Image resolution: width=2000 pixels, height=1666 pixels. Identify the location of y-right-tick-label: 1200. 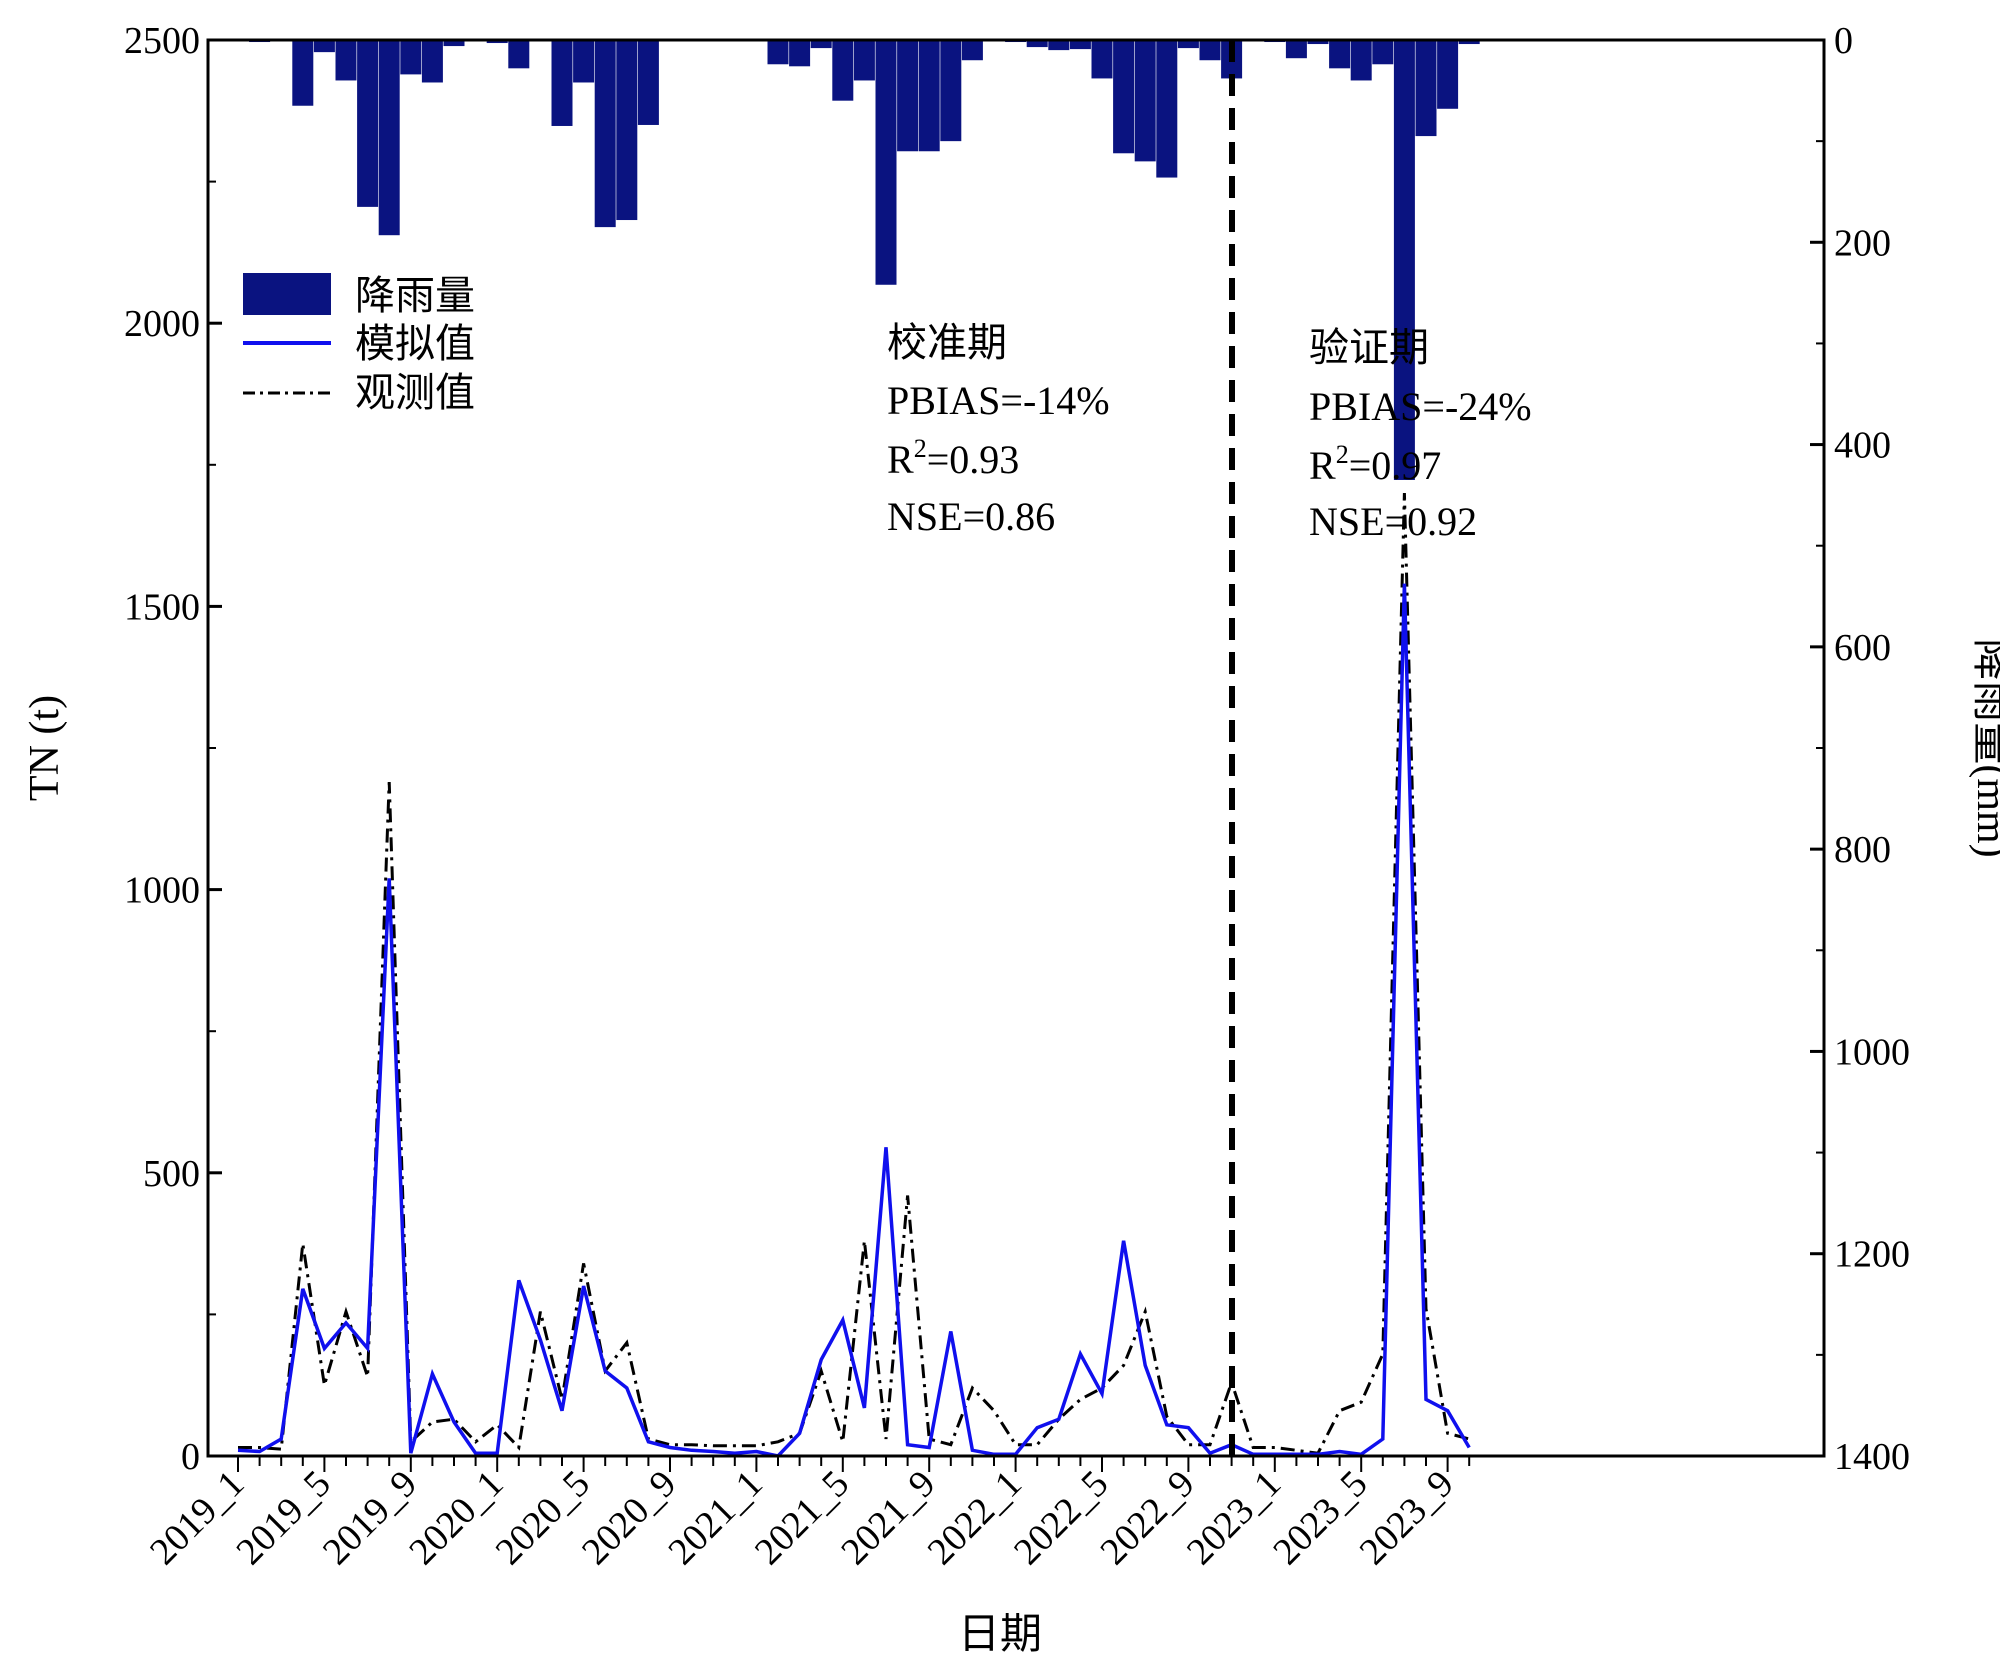
(1872, 1255).